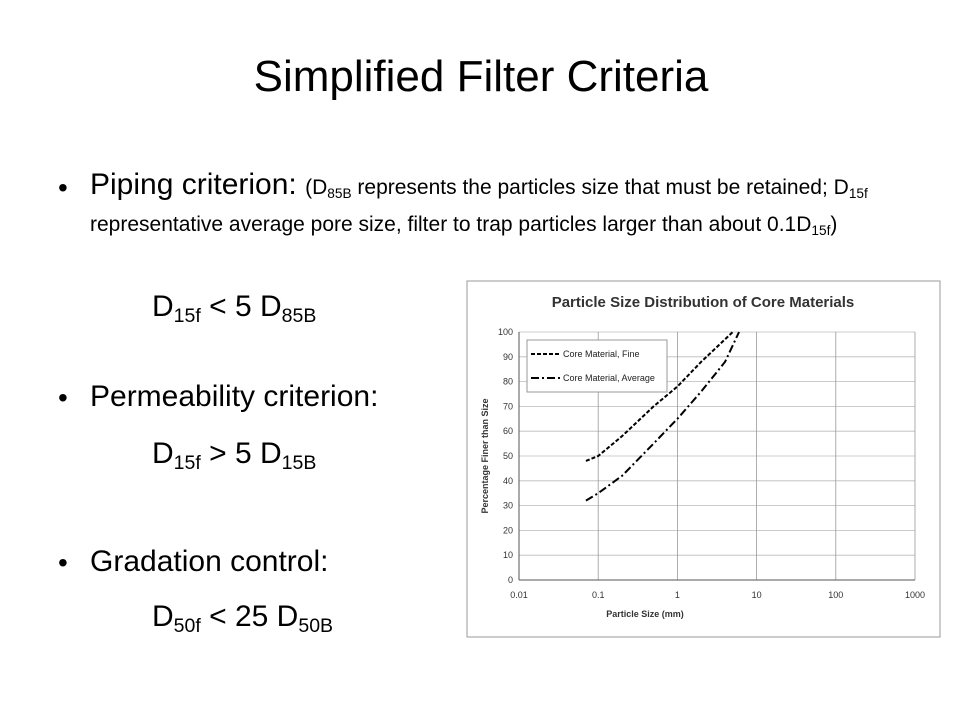  What do you see at coordinates (834, 224) in the screenshot?
I see `note-text: )` at bounding box center [834, 224].